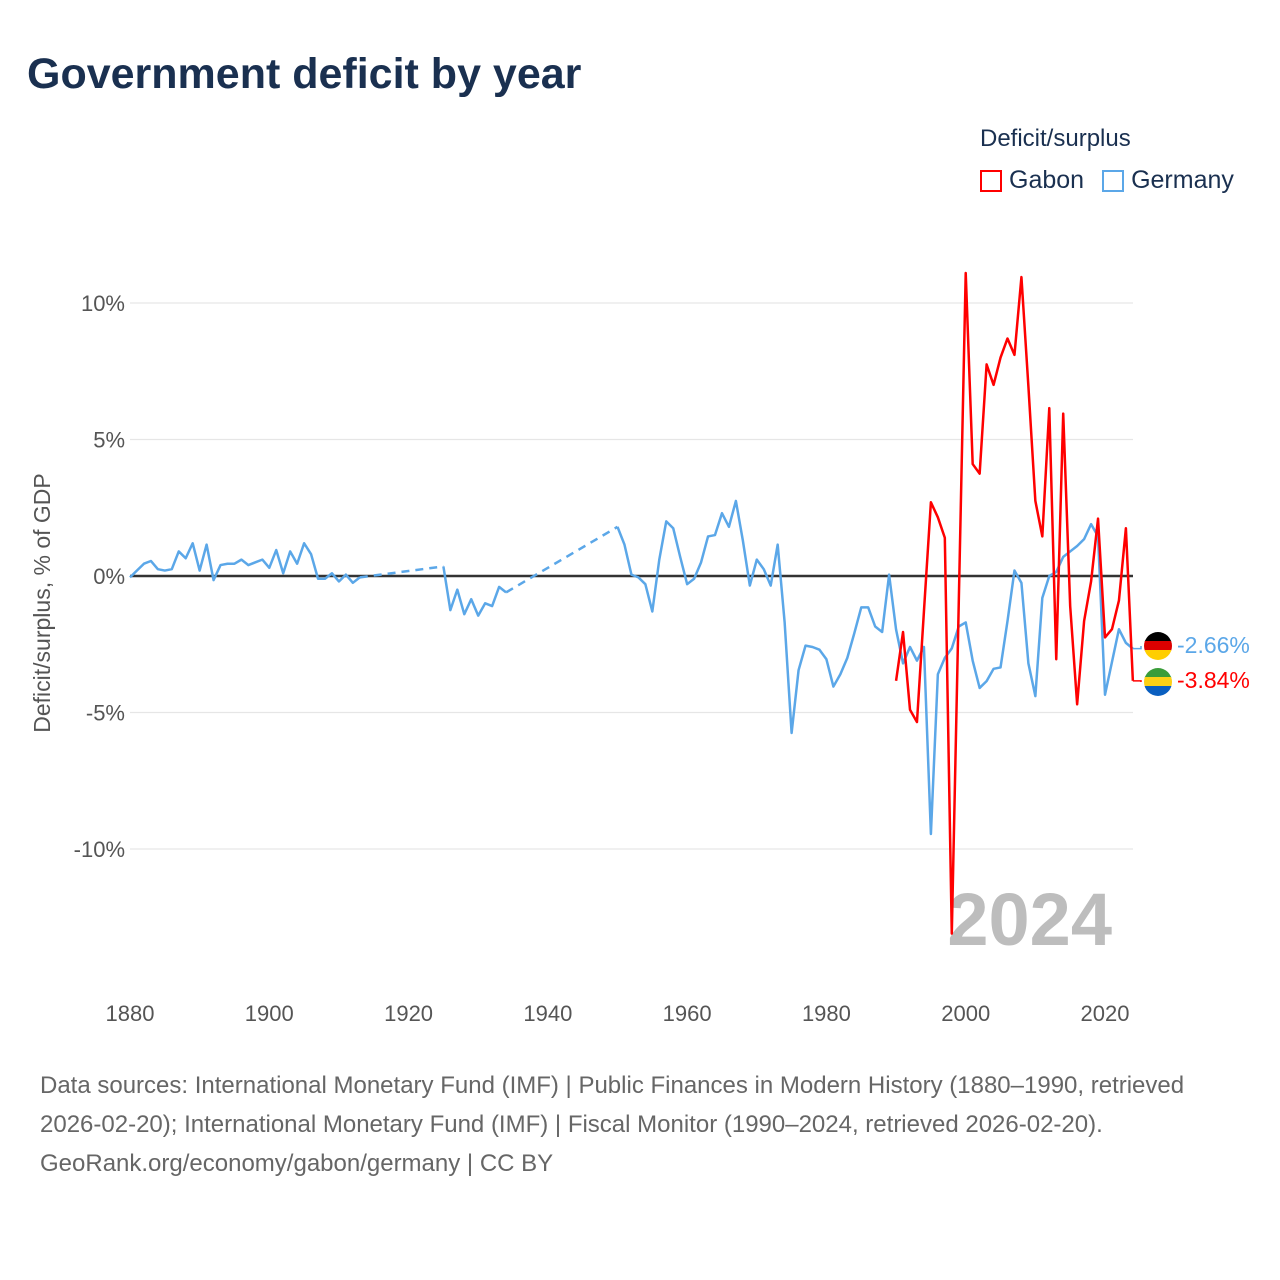 The image size is (1280, 1280). Describe the element at coordinates (1113, 180) in the screenshot. I see `germany-swatch-icon` at that location.